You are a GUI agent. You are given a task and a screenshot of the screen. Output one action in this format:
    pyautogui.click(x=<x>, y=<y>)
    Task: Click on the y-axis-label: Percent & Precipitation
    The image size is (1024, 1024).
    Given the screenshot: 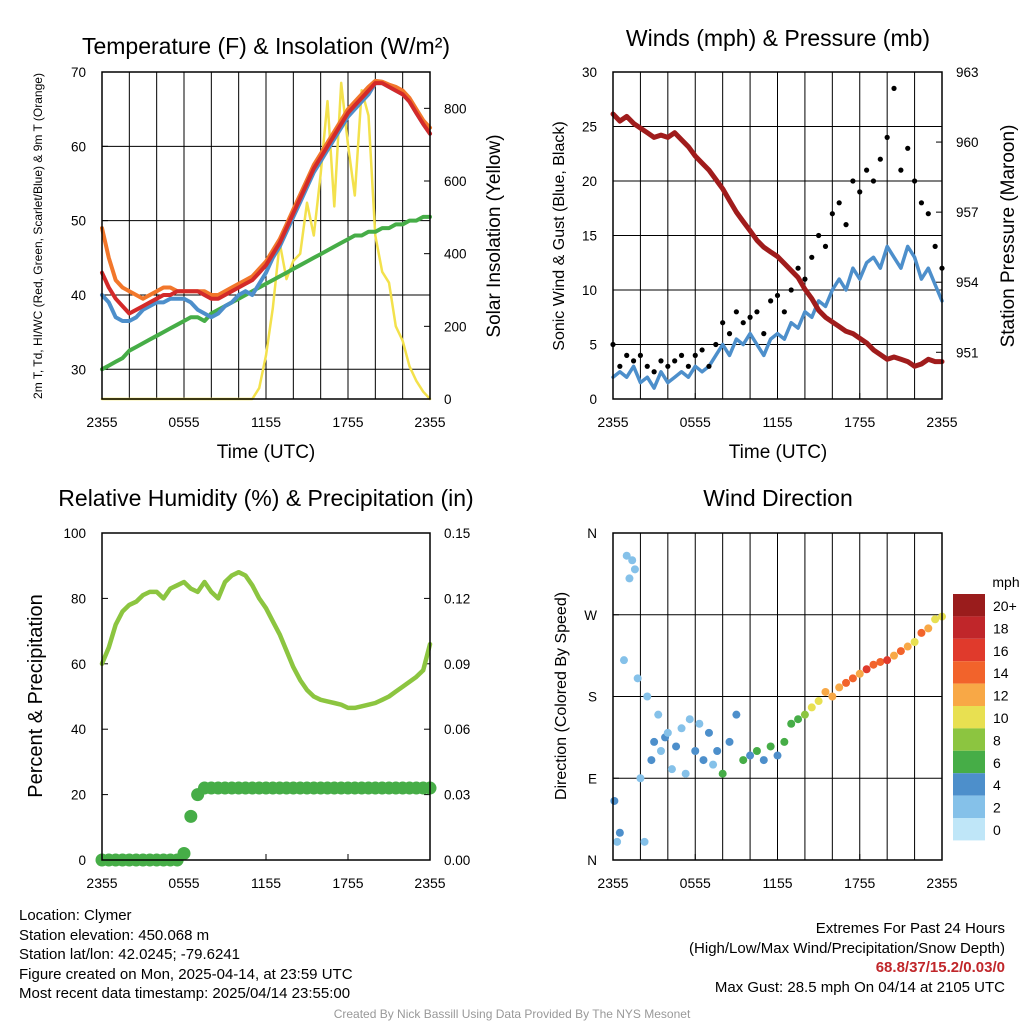 What is the action you would take?
    pyautogui.click(x=36, y=695)
    